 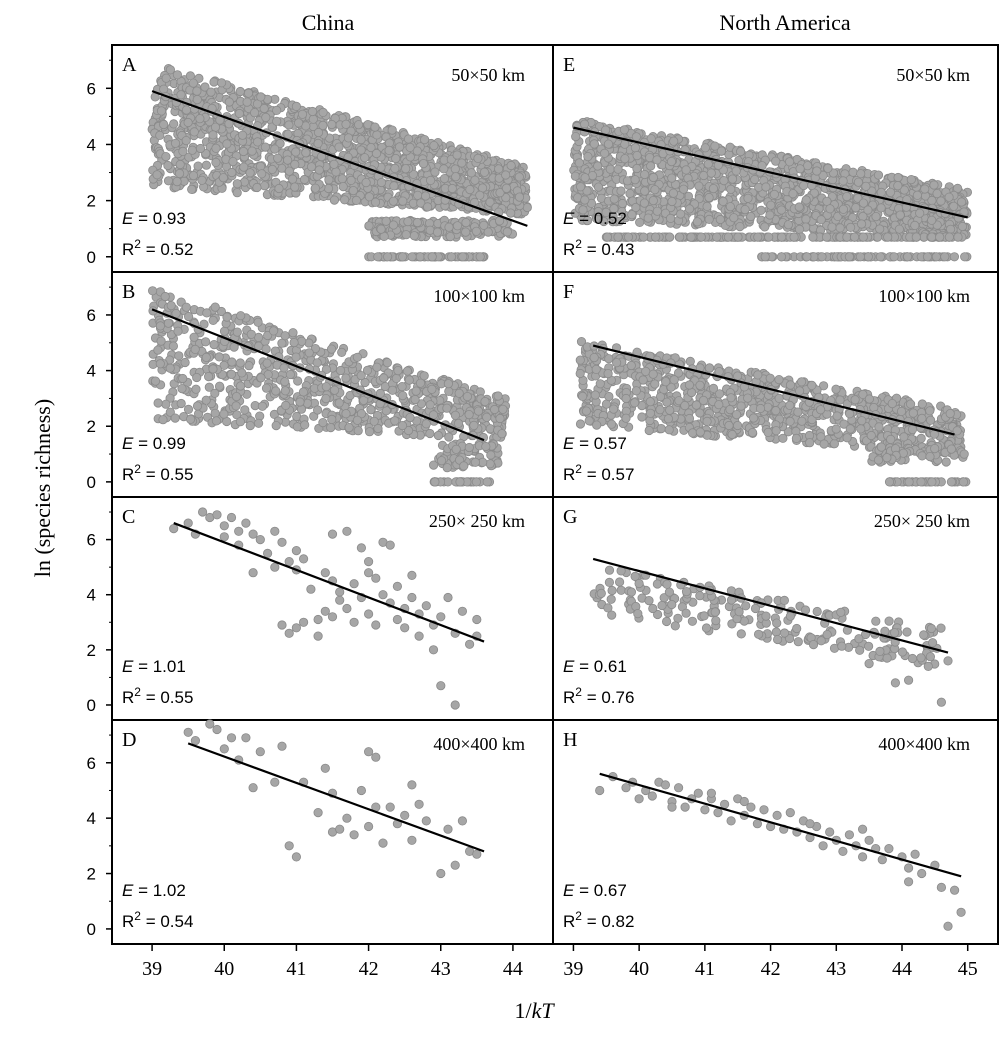 I want to click on y-tick-label: 2, so click(x=91, y=426).